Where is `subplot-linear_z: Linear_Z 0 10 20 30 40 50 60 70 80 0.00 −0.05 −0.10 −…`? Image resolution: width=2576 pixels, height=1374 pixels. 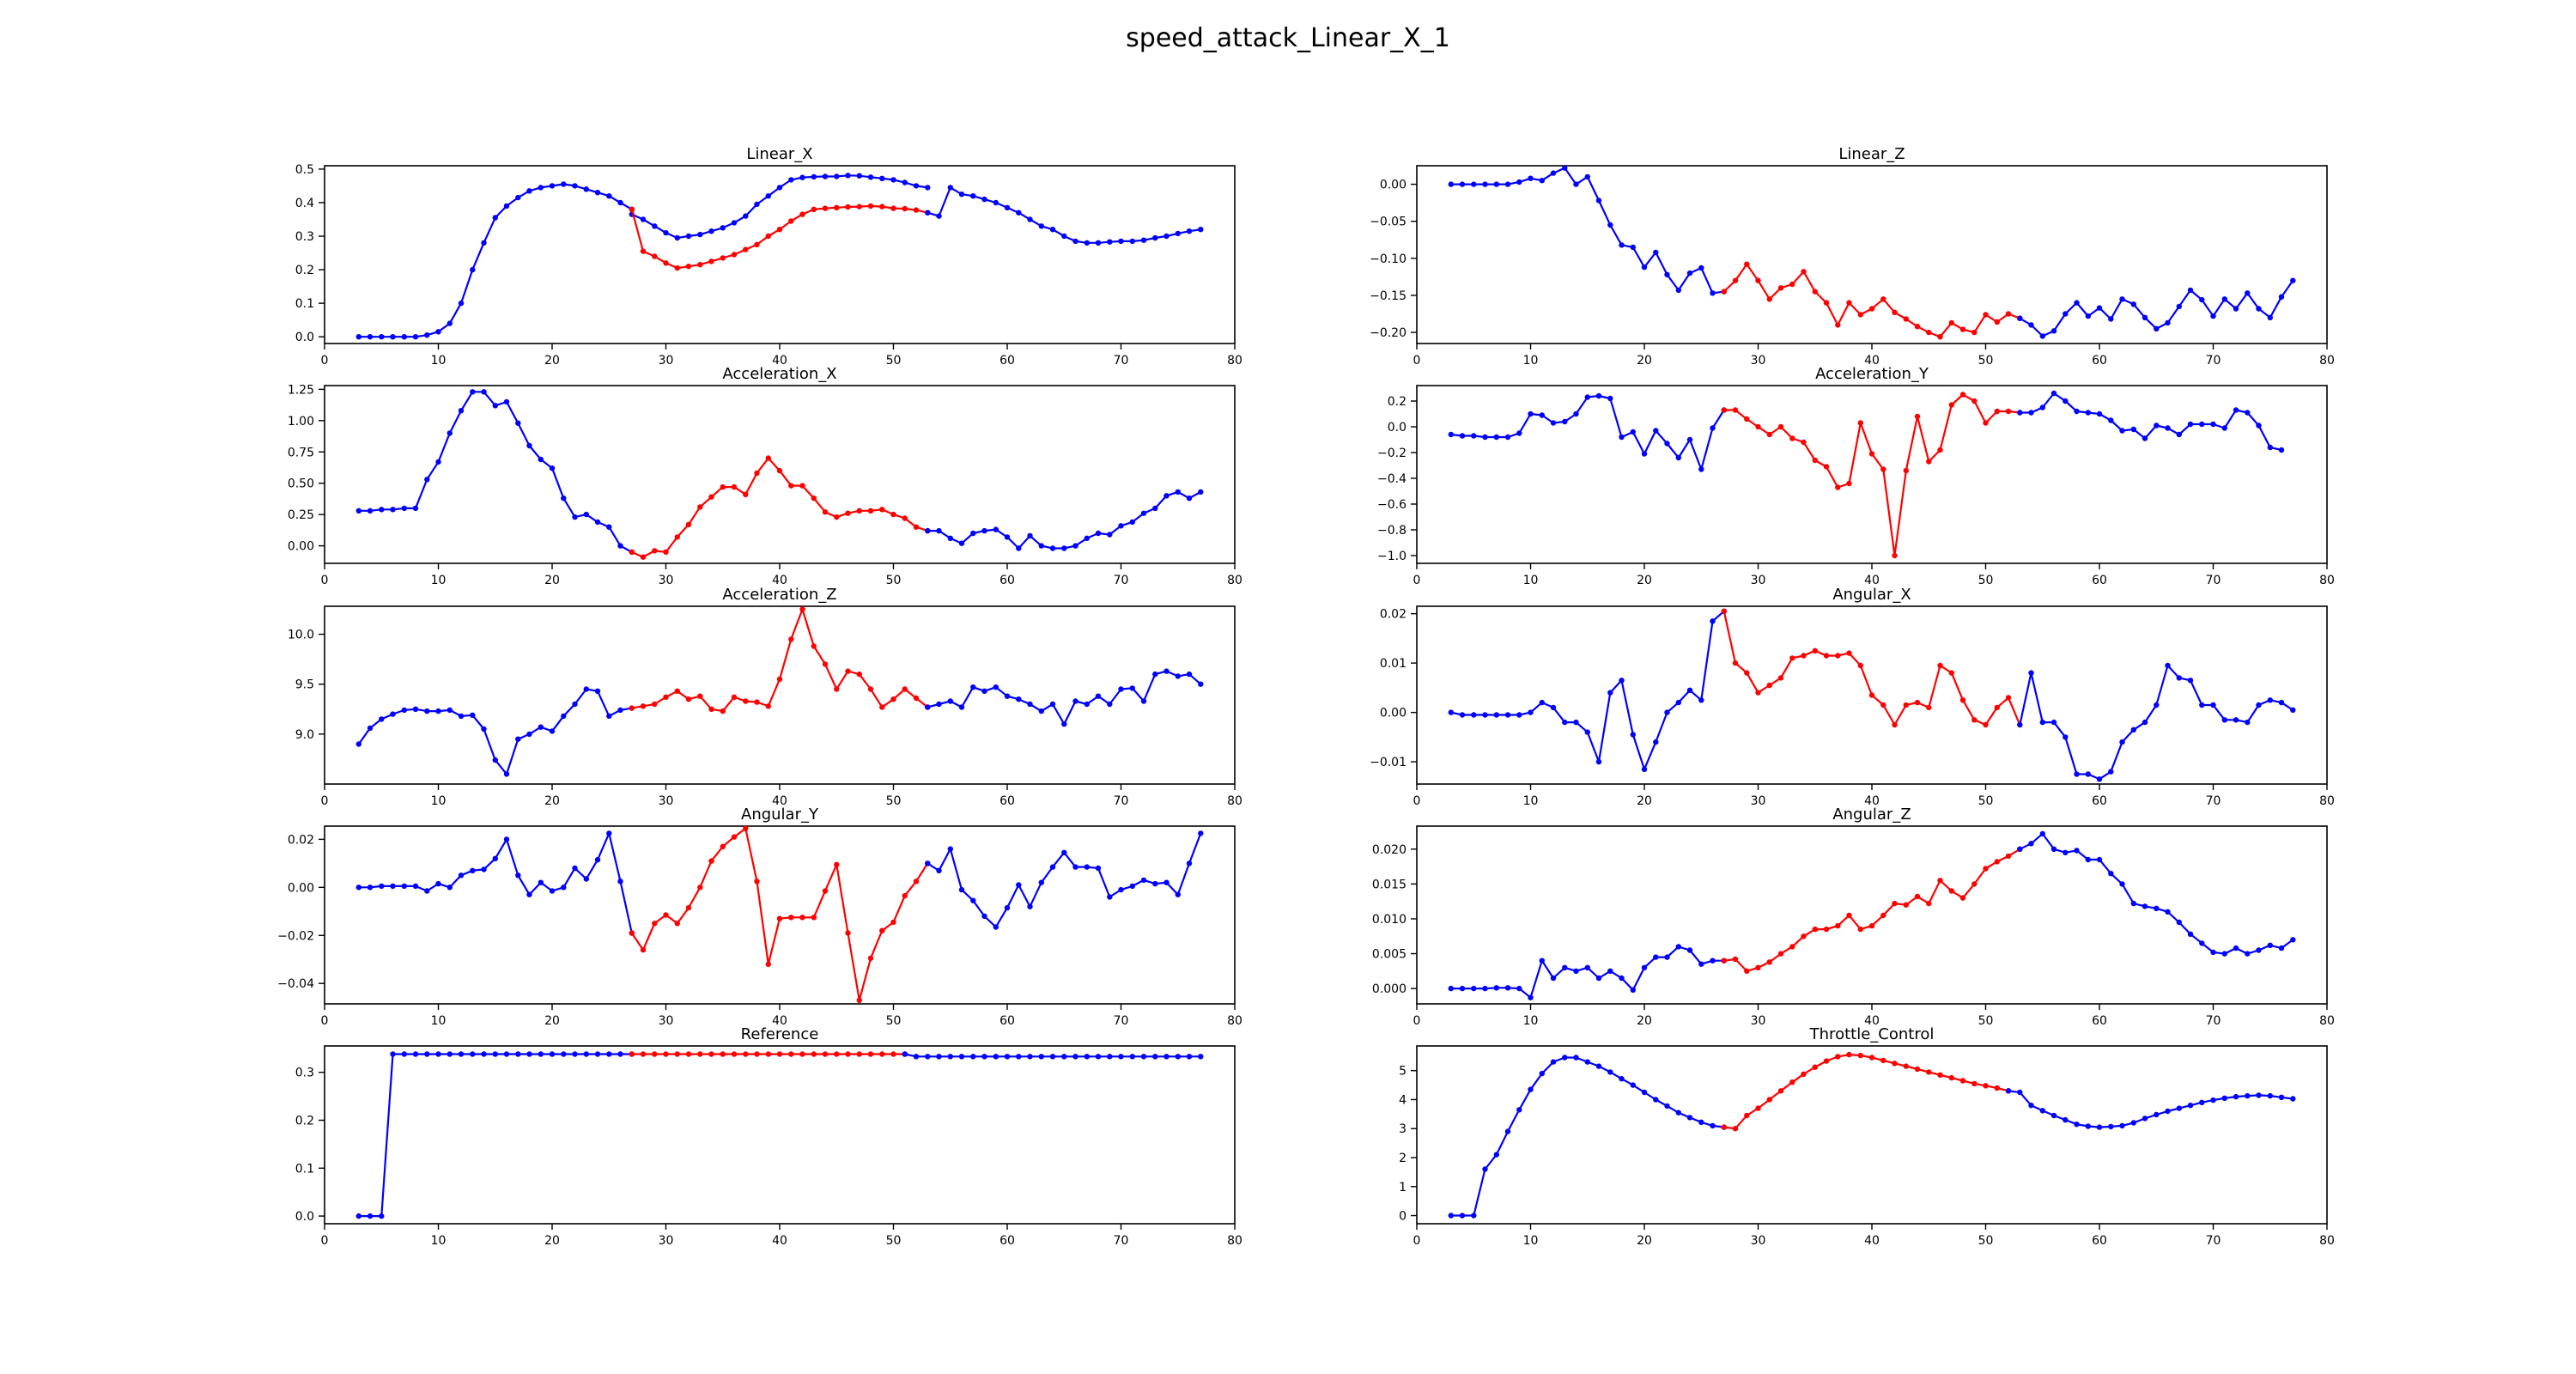 subplot-linear_z: Linear_Z 0 10 20 30 40 50 60 70 80 0.00 −0.05 −0.10 −… is located at coordinates (1852, 256).